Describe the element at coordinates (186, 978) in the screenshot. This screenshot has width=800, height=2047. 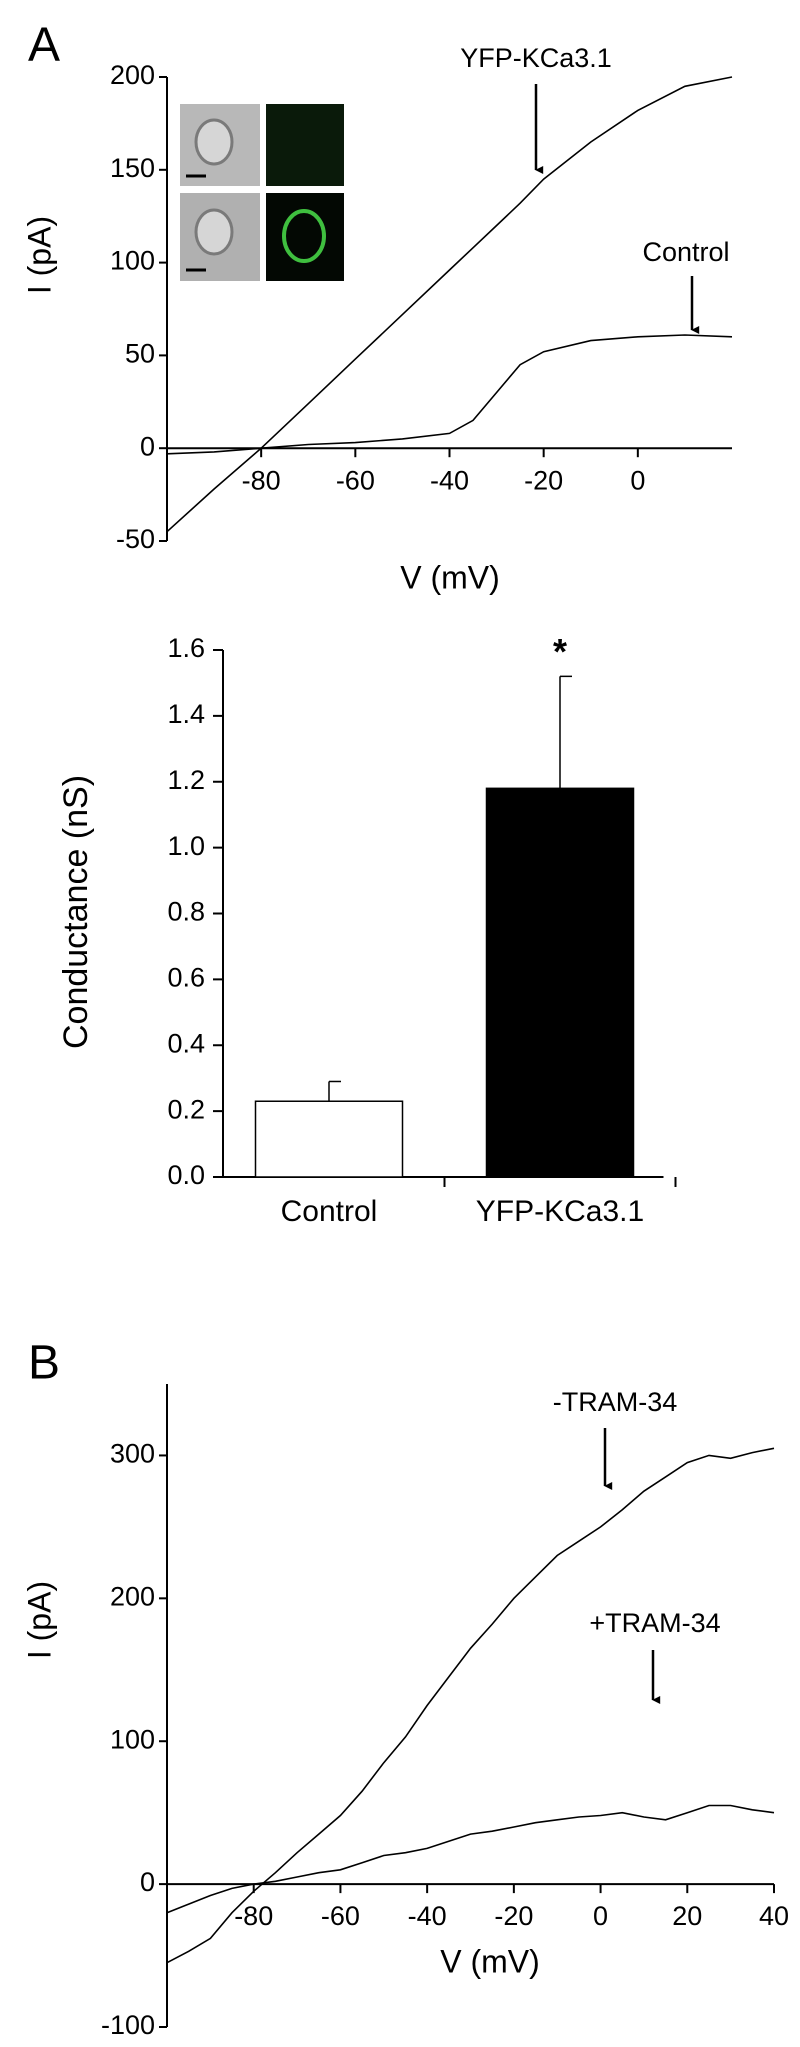
I see `y-tick-label: 0.6` at that location.